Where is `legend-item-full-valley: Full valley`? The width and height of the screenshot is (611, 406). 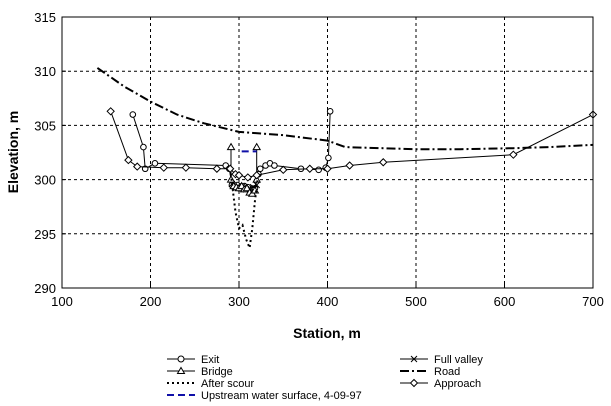
legend-item-full-valley: Full valley is located at coordinates (441, 360).